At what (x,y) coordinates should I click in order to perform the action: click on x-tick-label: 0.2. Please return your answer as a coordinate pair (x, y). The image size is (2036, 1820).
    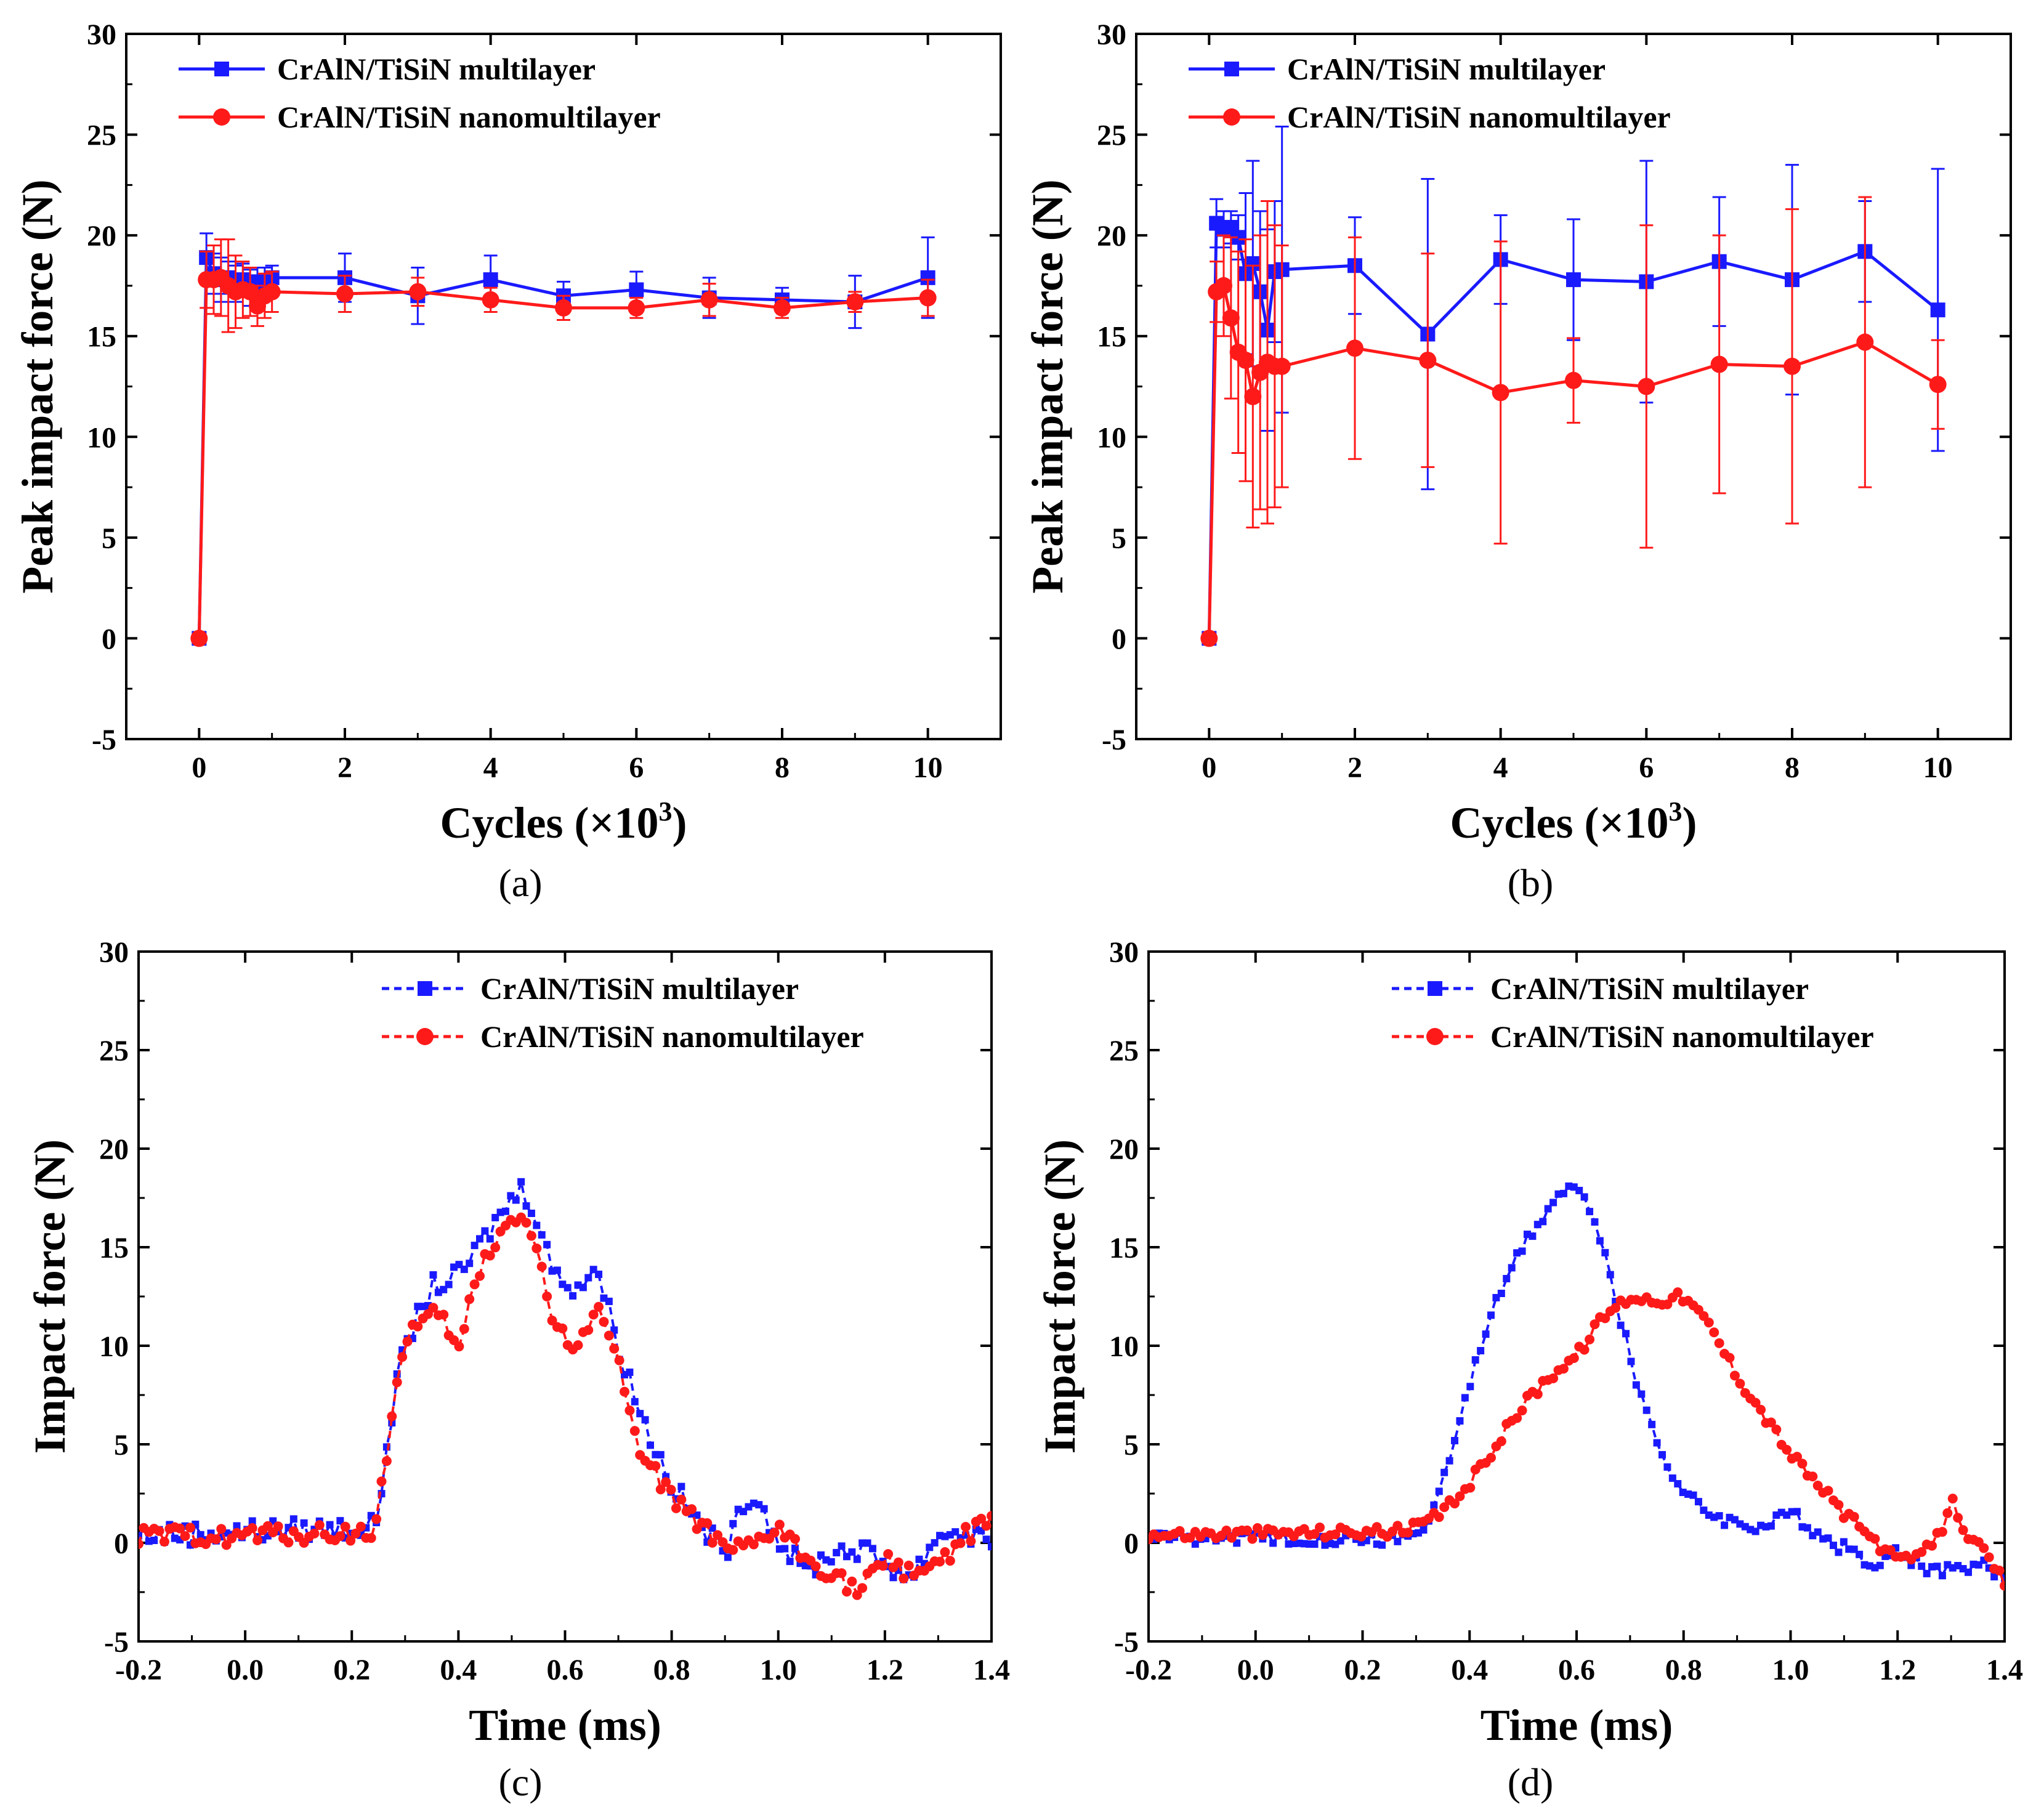
    Looking at the image, I should click on (1363, 1670).